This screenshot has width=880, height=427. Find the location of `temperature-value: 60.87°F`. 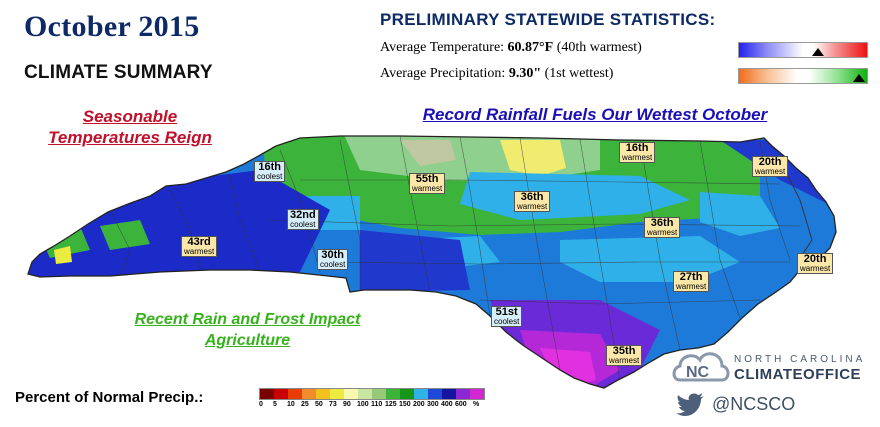

temperature-value: 60.87°F is located at coordinates (530, 47).